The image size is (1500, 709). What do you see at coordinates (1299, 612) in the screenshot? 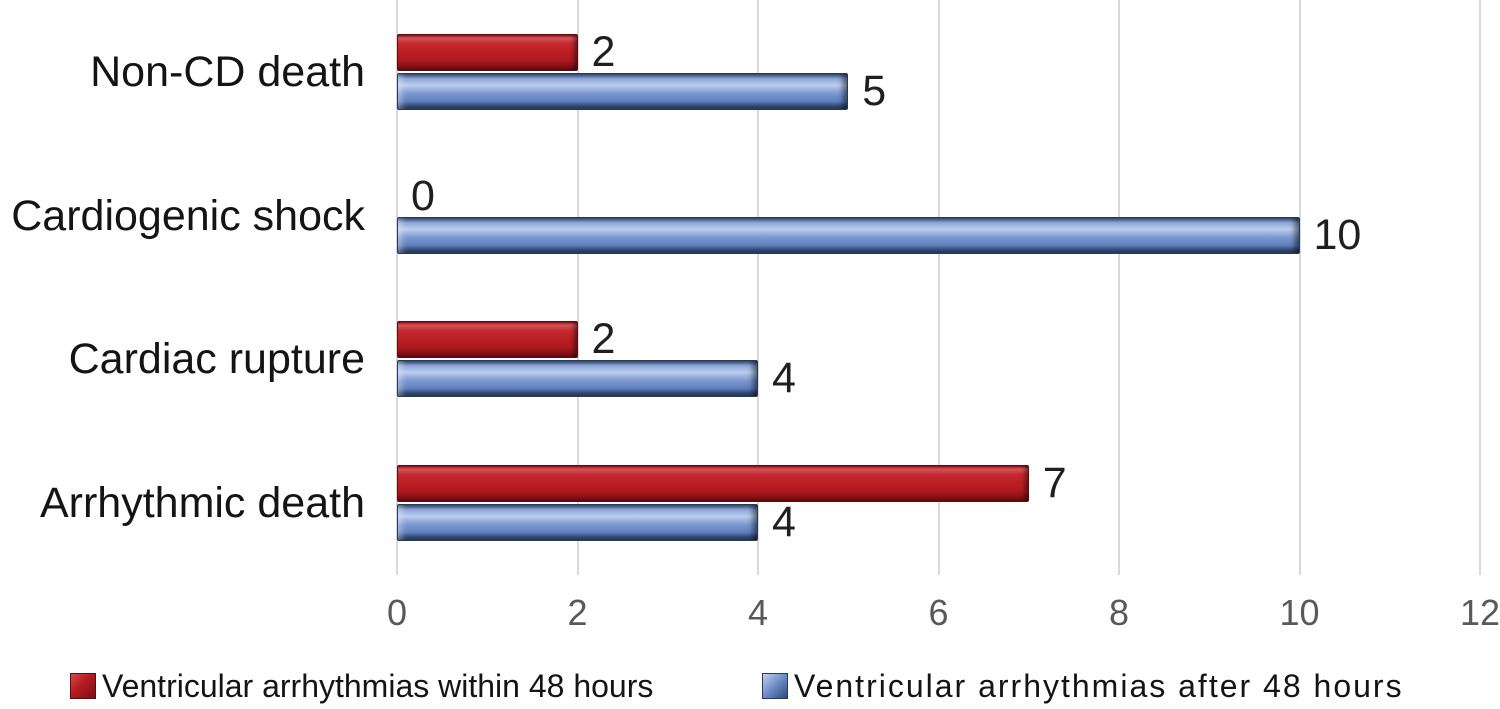
I see `x-tick-label: 10` at bounding box center [1299, 612].